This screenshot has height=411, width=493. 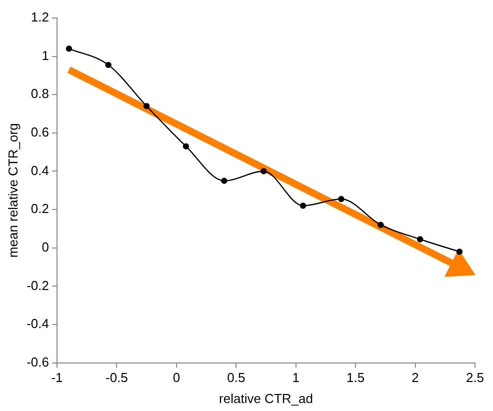 What do you see at coordinates (296, 378) in the screenshot?
I see `x-tick-label: 1` at bounding box center [296, 378].